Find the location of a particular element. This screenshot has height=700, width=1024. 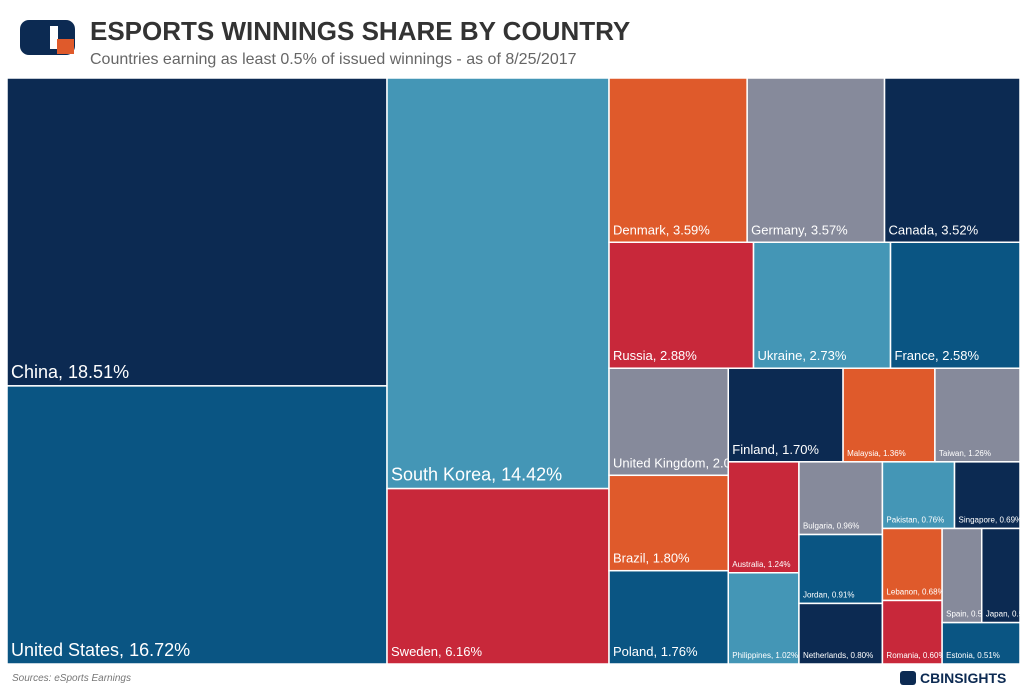

tile-label: Ukraine, 2.73% is located at coordinates (802, 355).